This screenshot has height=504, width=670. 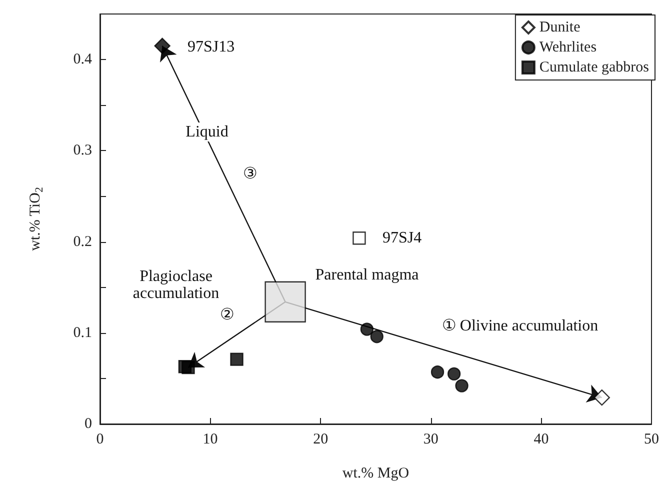 I want to click on y-tick-label: 0.1, so click(x=82, y=332).